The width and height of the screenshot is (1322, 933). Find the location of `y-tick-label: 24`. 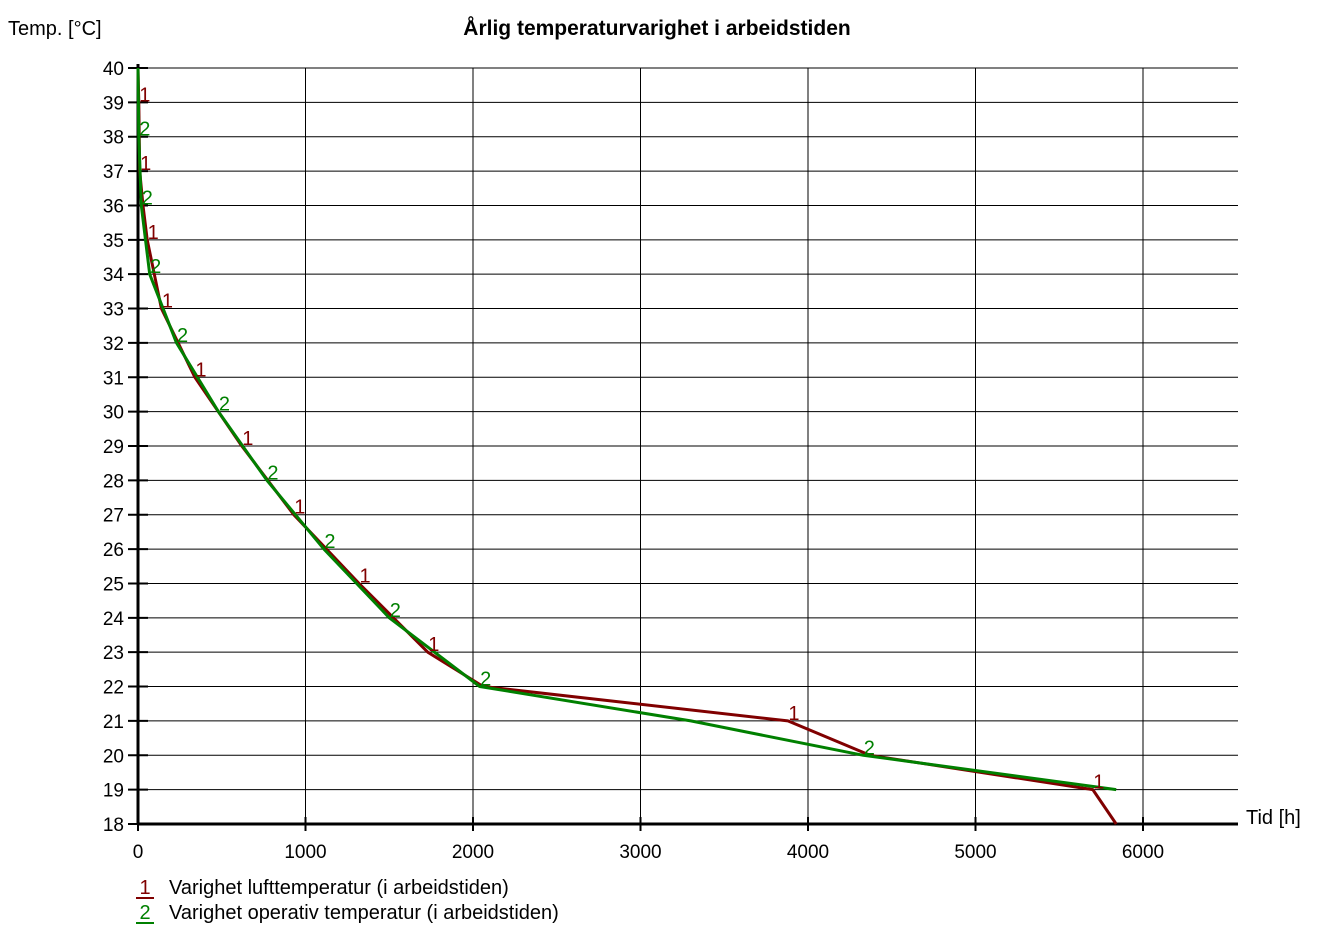

y-tick-label: 24 is located at coordinates (114, 619).